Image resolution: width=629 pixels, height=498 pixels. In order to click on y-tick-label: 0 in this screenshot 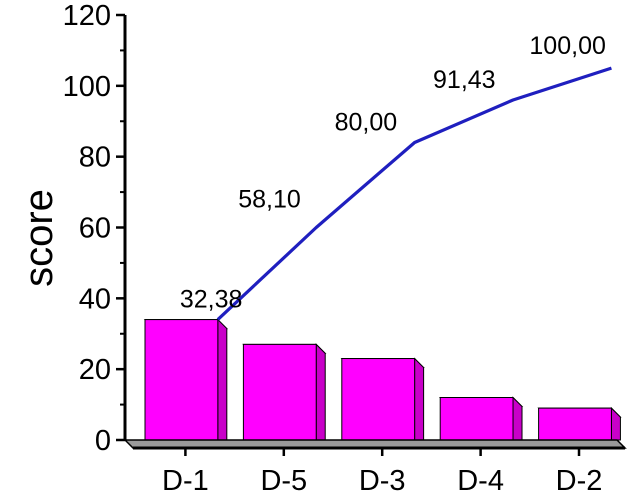, I will do `click(103, 441)`.